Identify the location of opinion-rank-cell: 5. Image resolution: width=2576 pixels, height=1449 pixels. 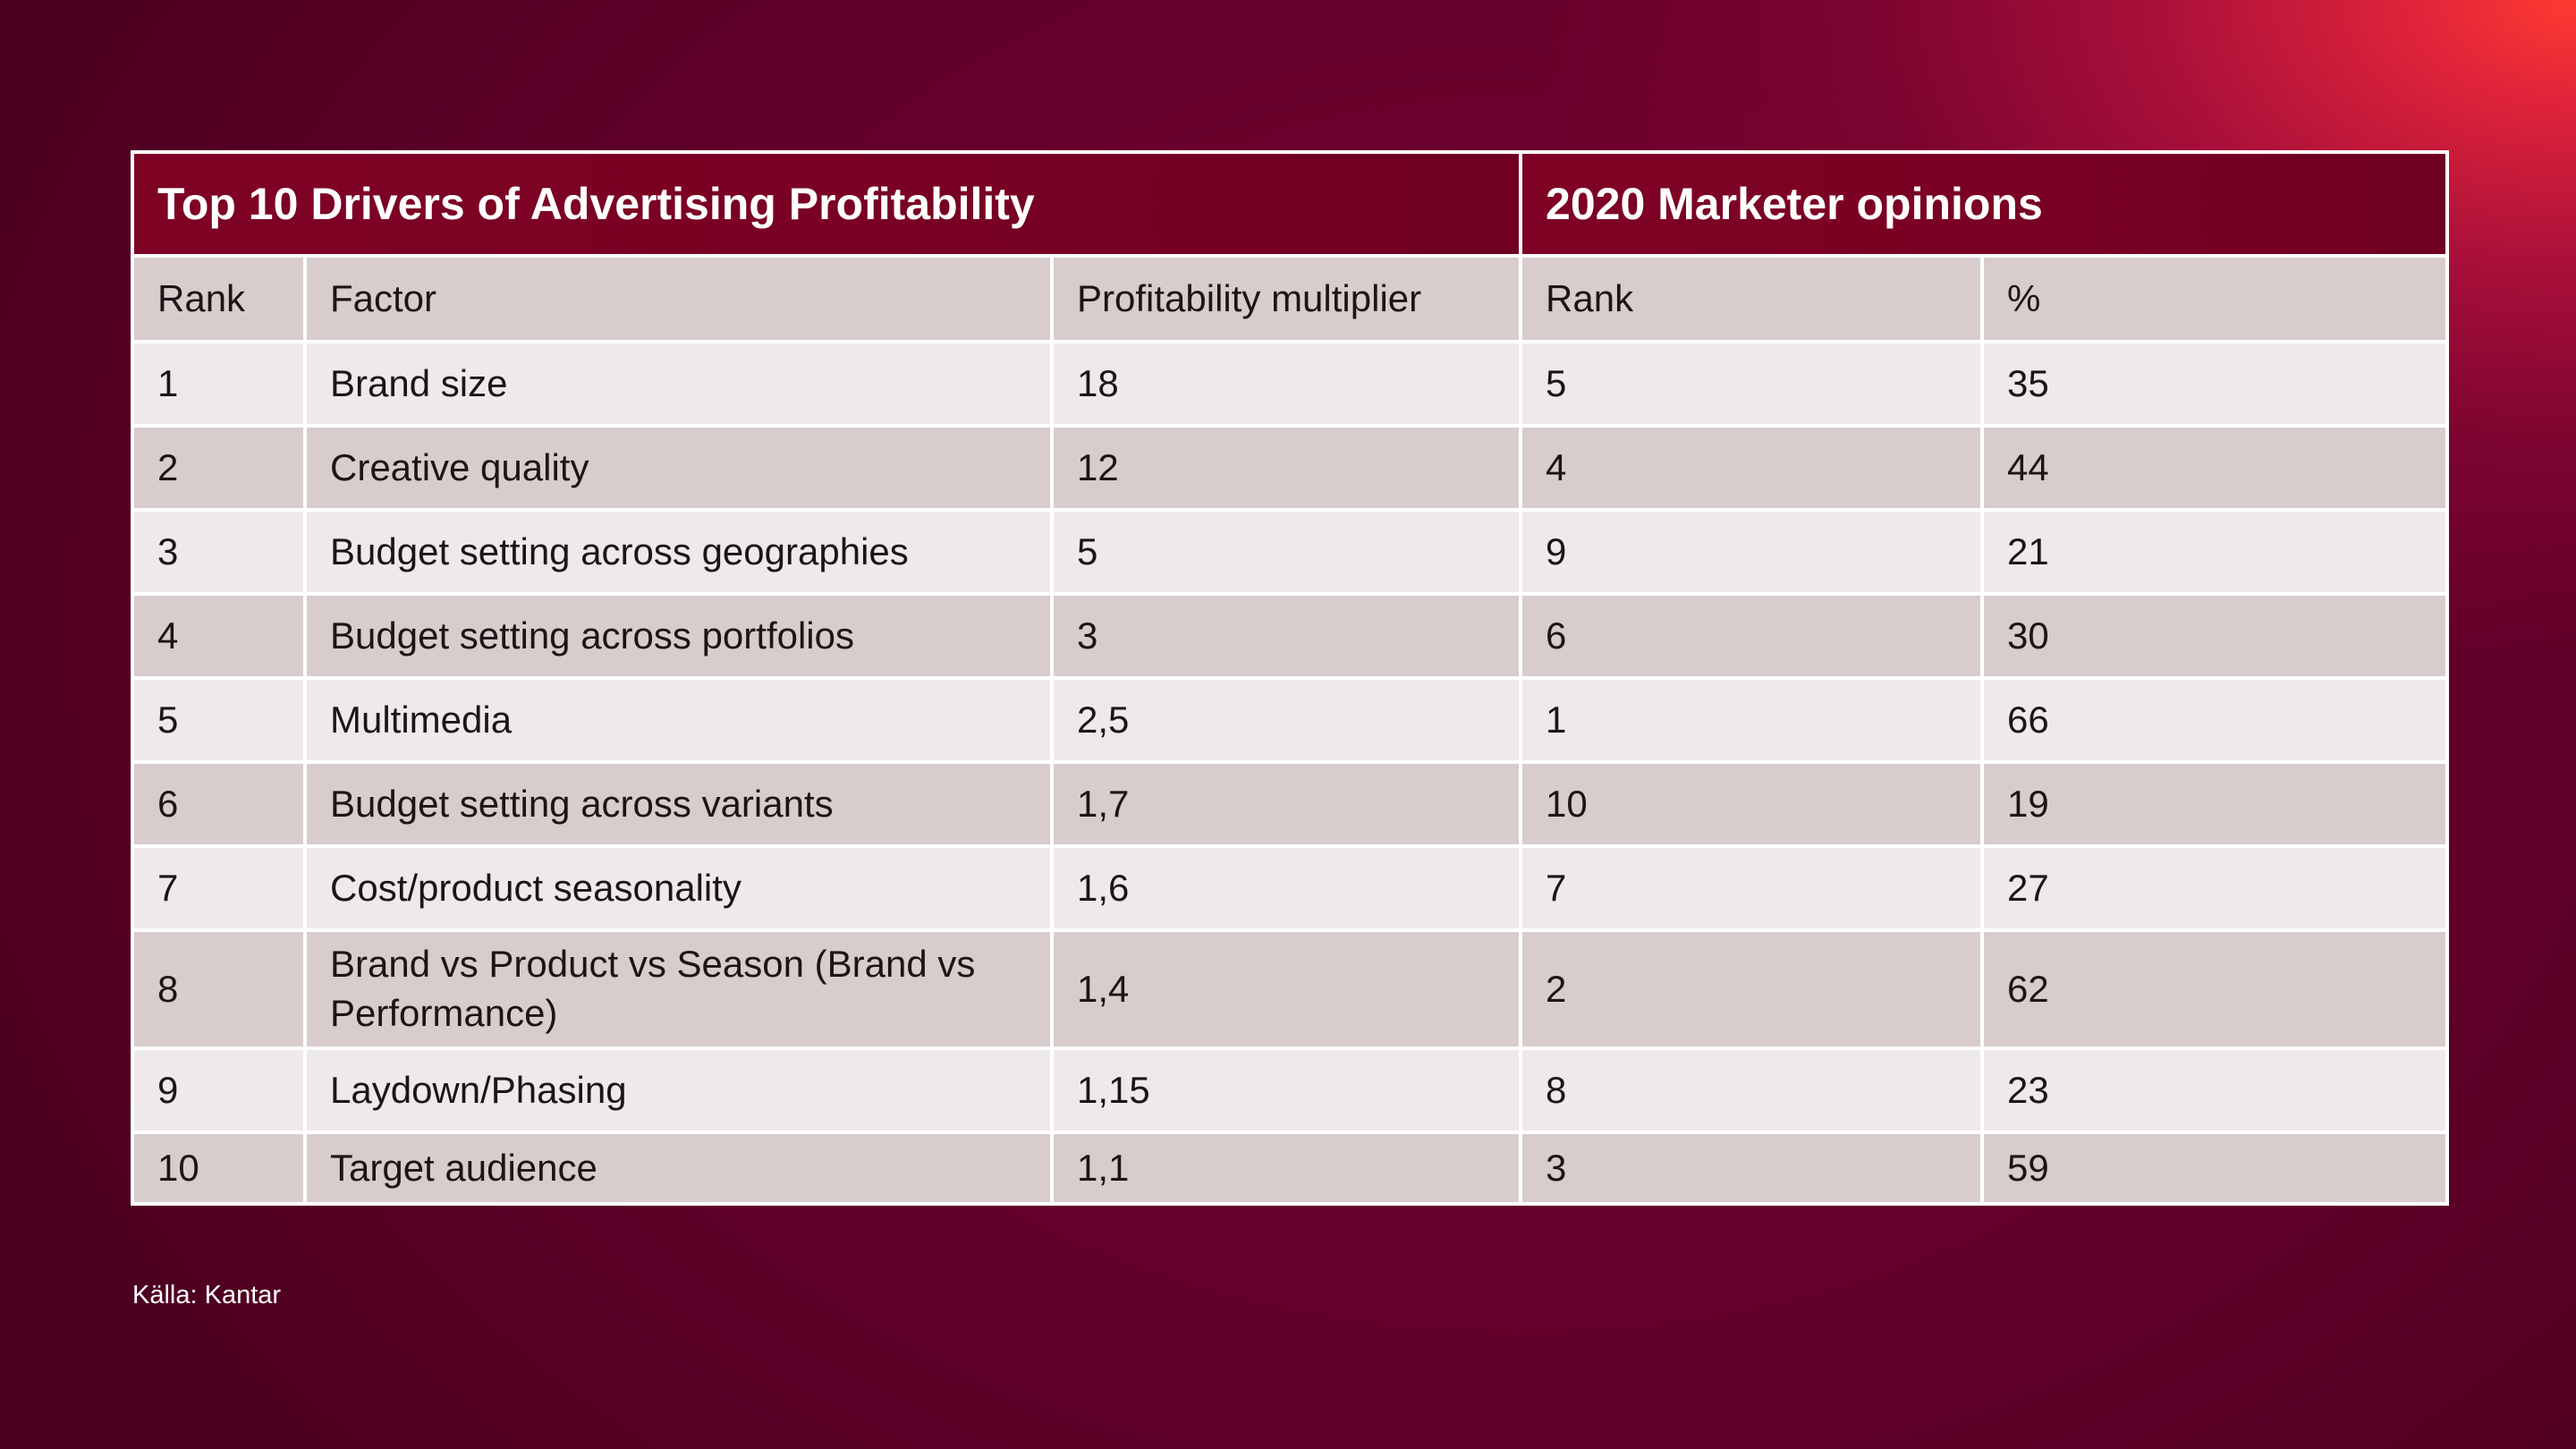
(1752, 384).